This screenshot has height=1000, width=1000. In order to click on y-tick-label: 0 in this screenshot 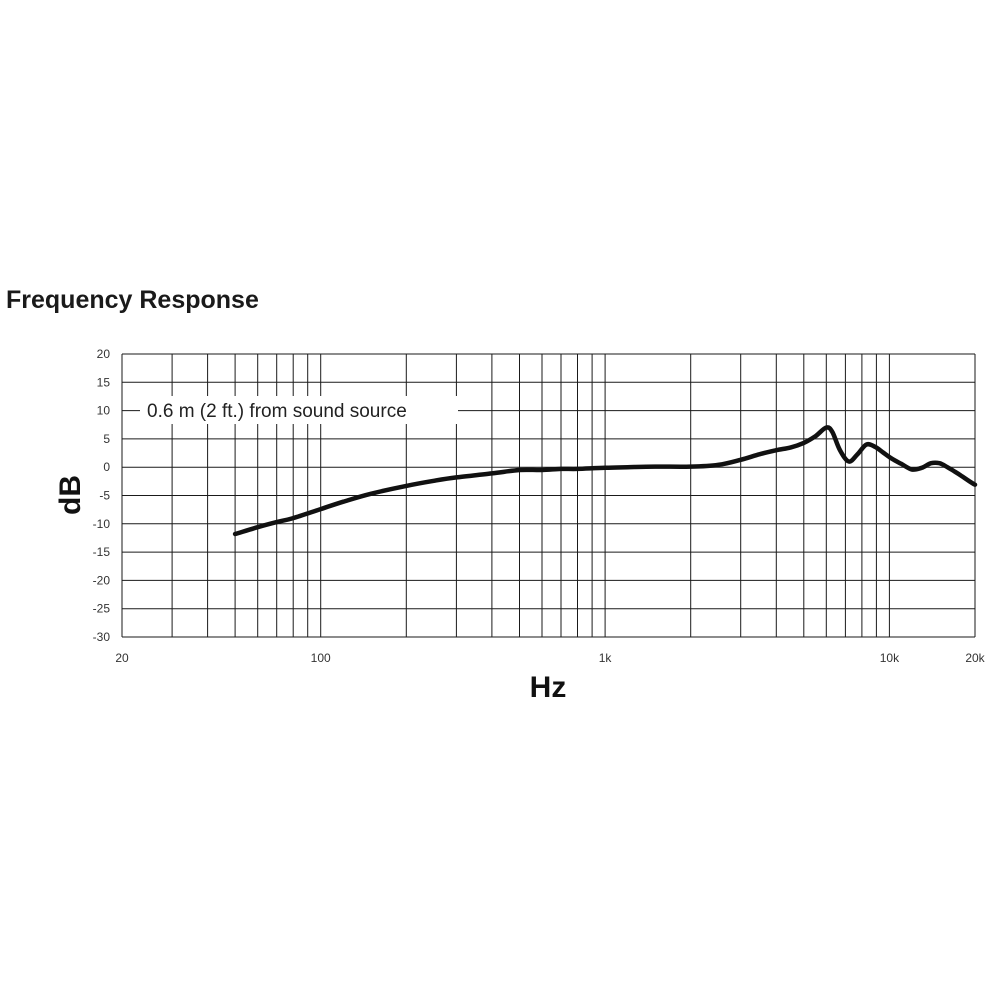, I will do `click(106, 467)`.